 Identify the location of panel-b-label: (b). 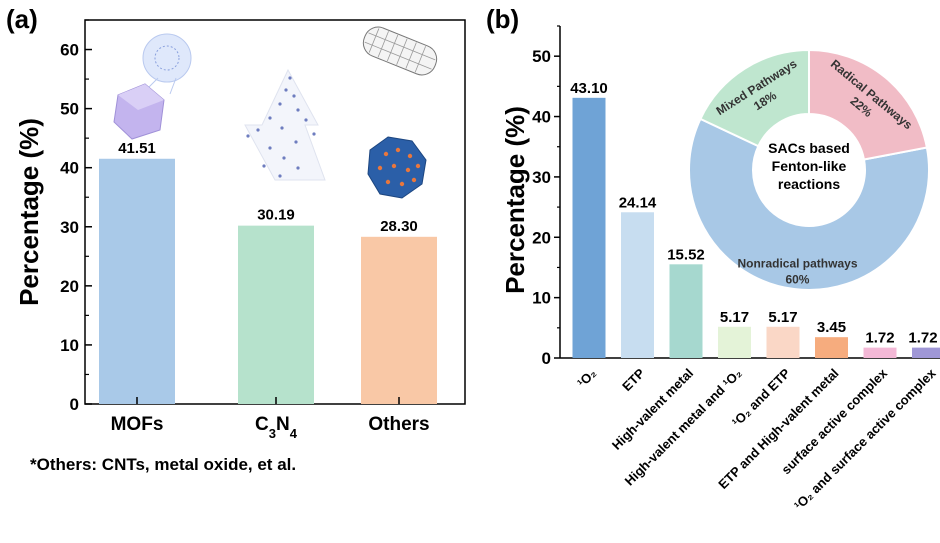
(502, 19).